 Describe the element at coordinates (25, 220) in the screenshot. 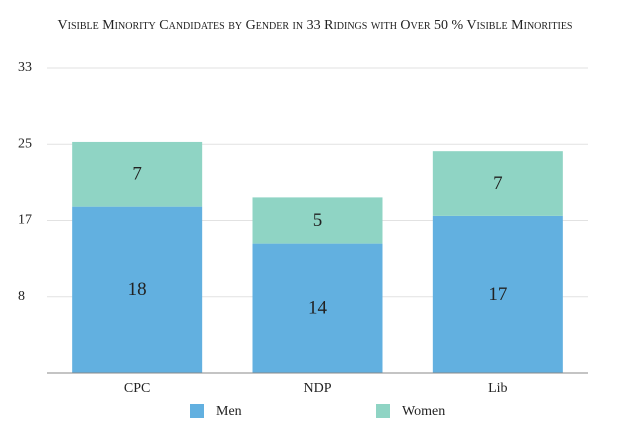

I see `y-tick-label: 17` at that location.